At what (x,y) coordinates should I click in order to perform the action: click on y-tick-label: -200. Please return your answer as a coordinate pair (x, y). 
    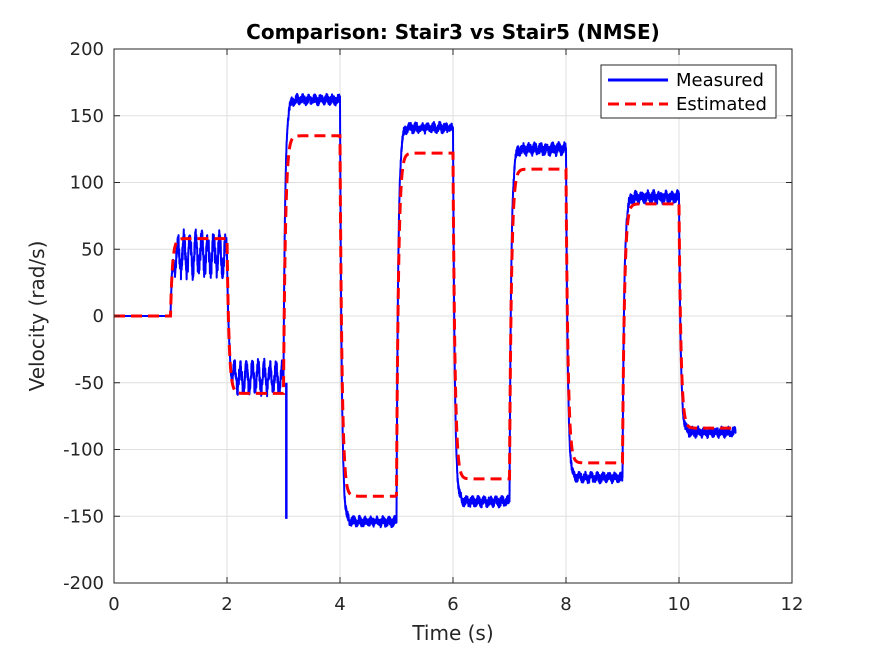
    Looking at the image, I should click on (83, 583).